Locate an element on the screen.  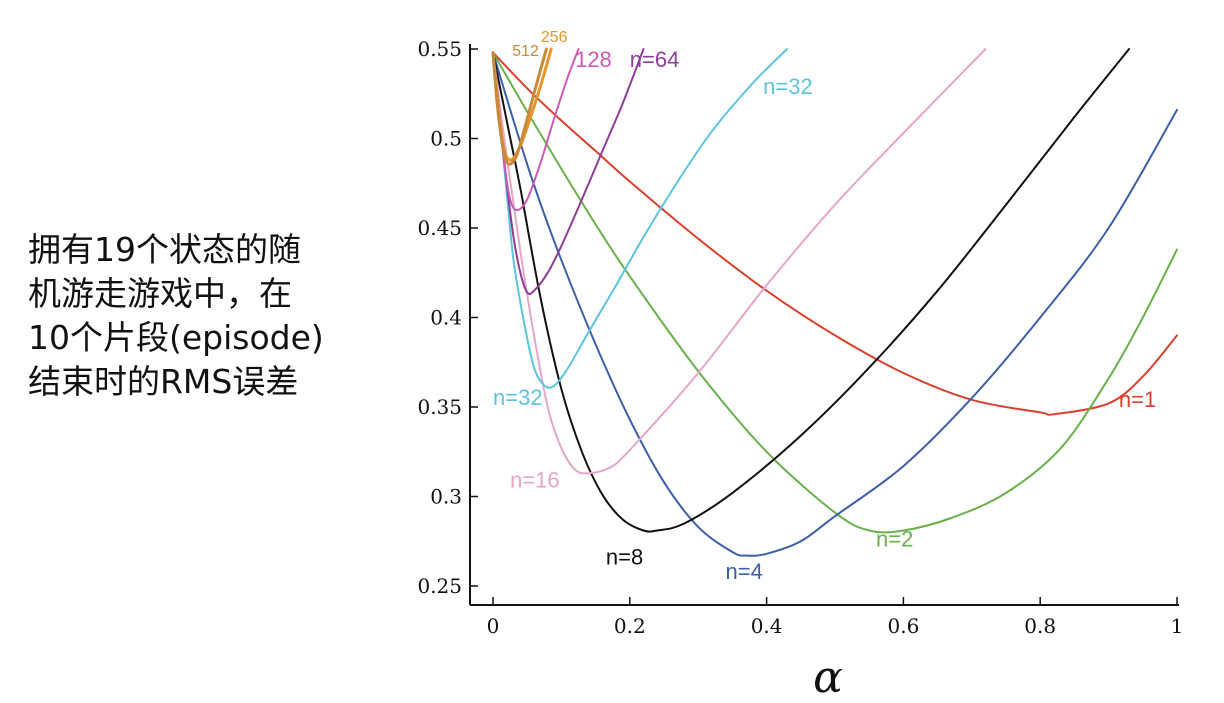
series-label-n-16: n=16 is located at coordinates (535, 480).